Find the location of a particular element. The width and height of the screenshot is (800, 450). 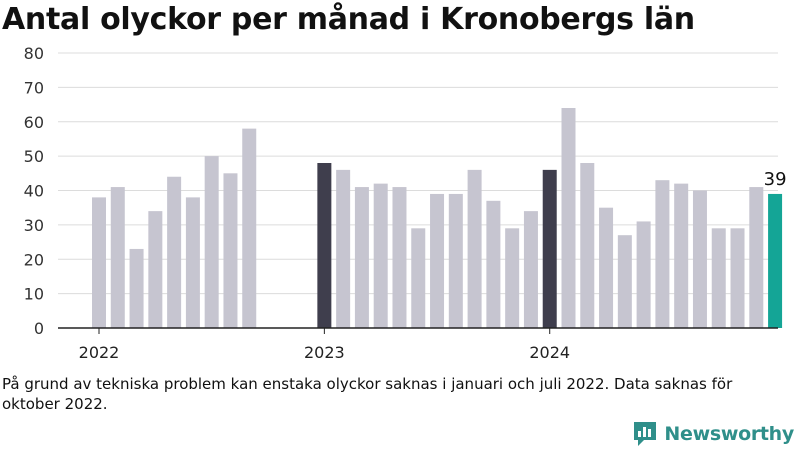

y-tick-label: 0 is located at coordinates (39, 328).